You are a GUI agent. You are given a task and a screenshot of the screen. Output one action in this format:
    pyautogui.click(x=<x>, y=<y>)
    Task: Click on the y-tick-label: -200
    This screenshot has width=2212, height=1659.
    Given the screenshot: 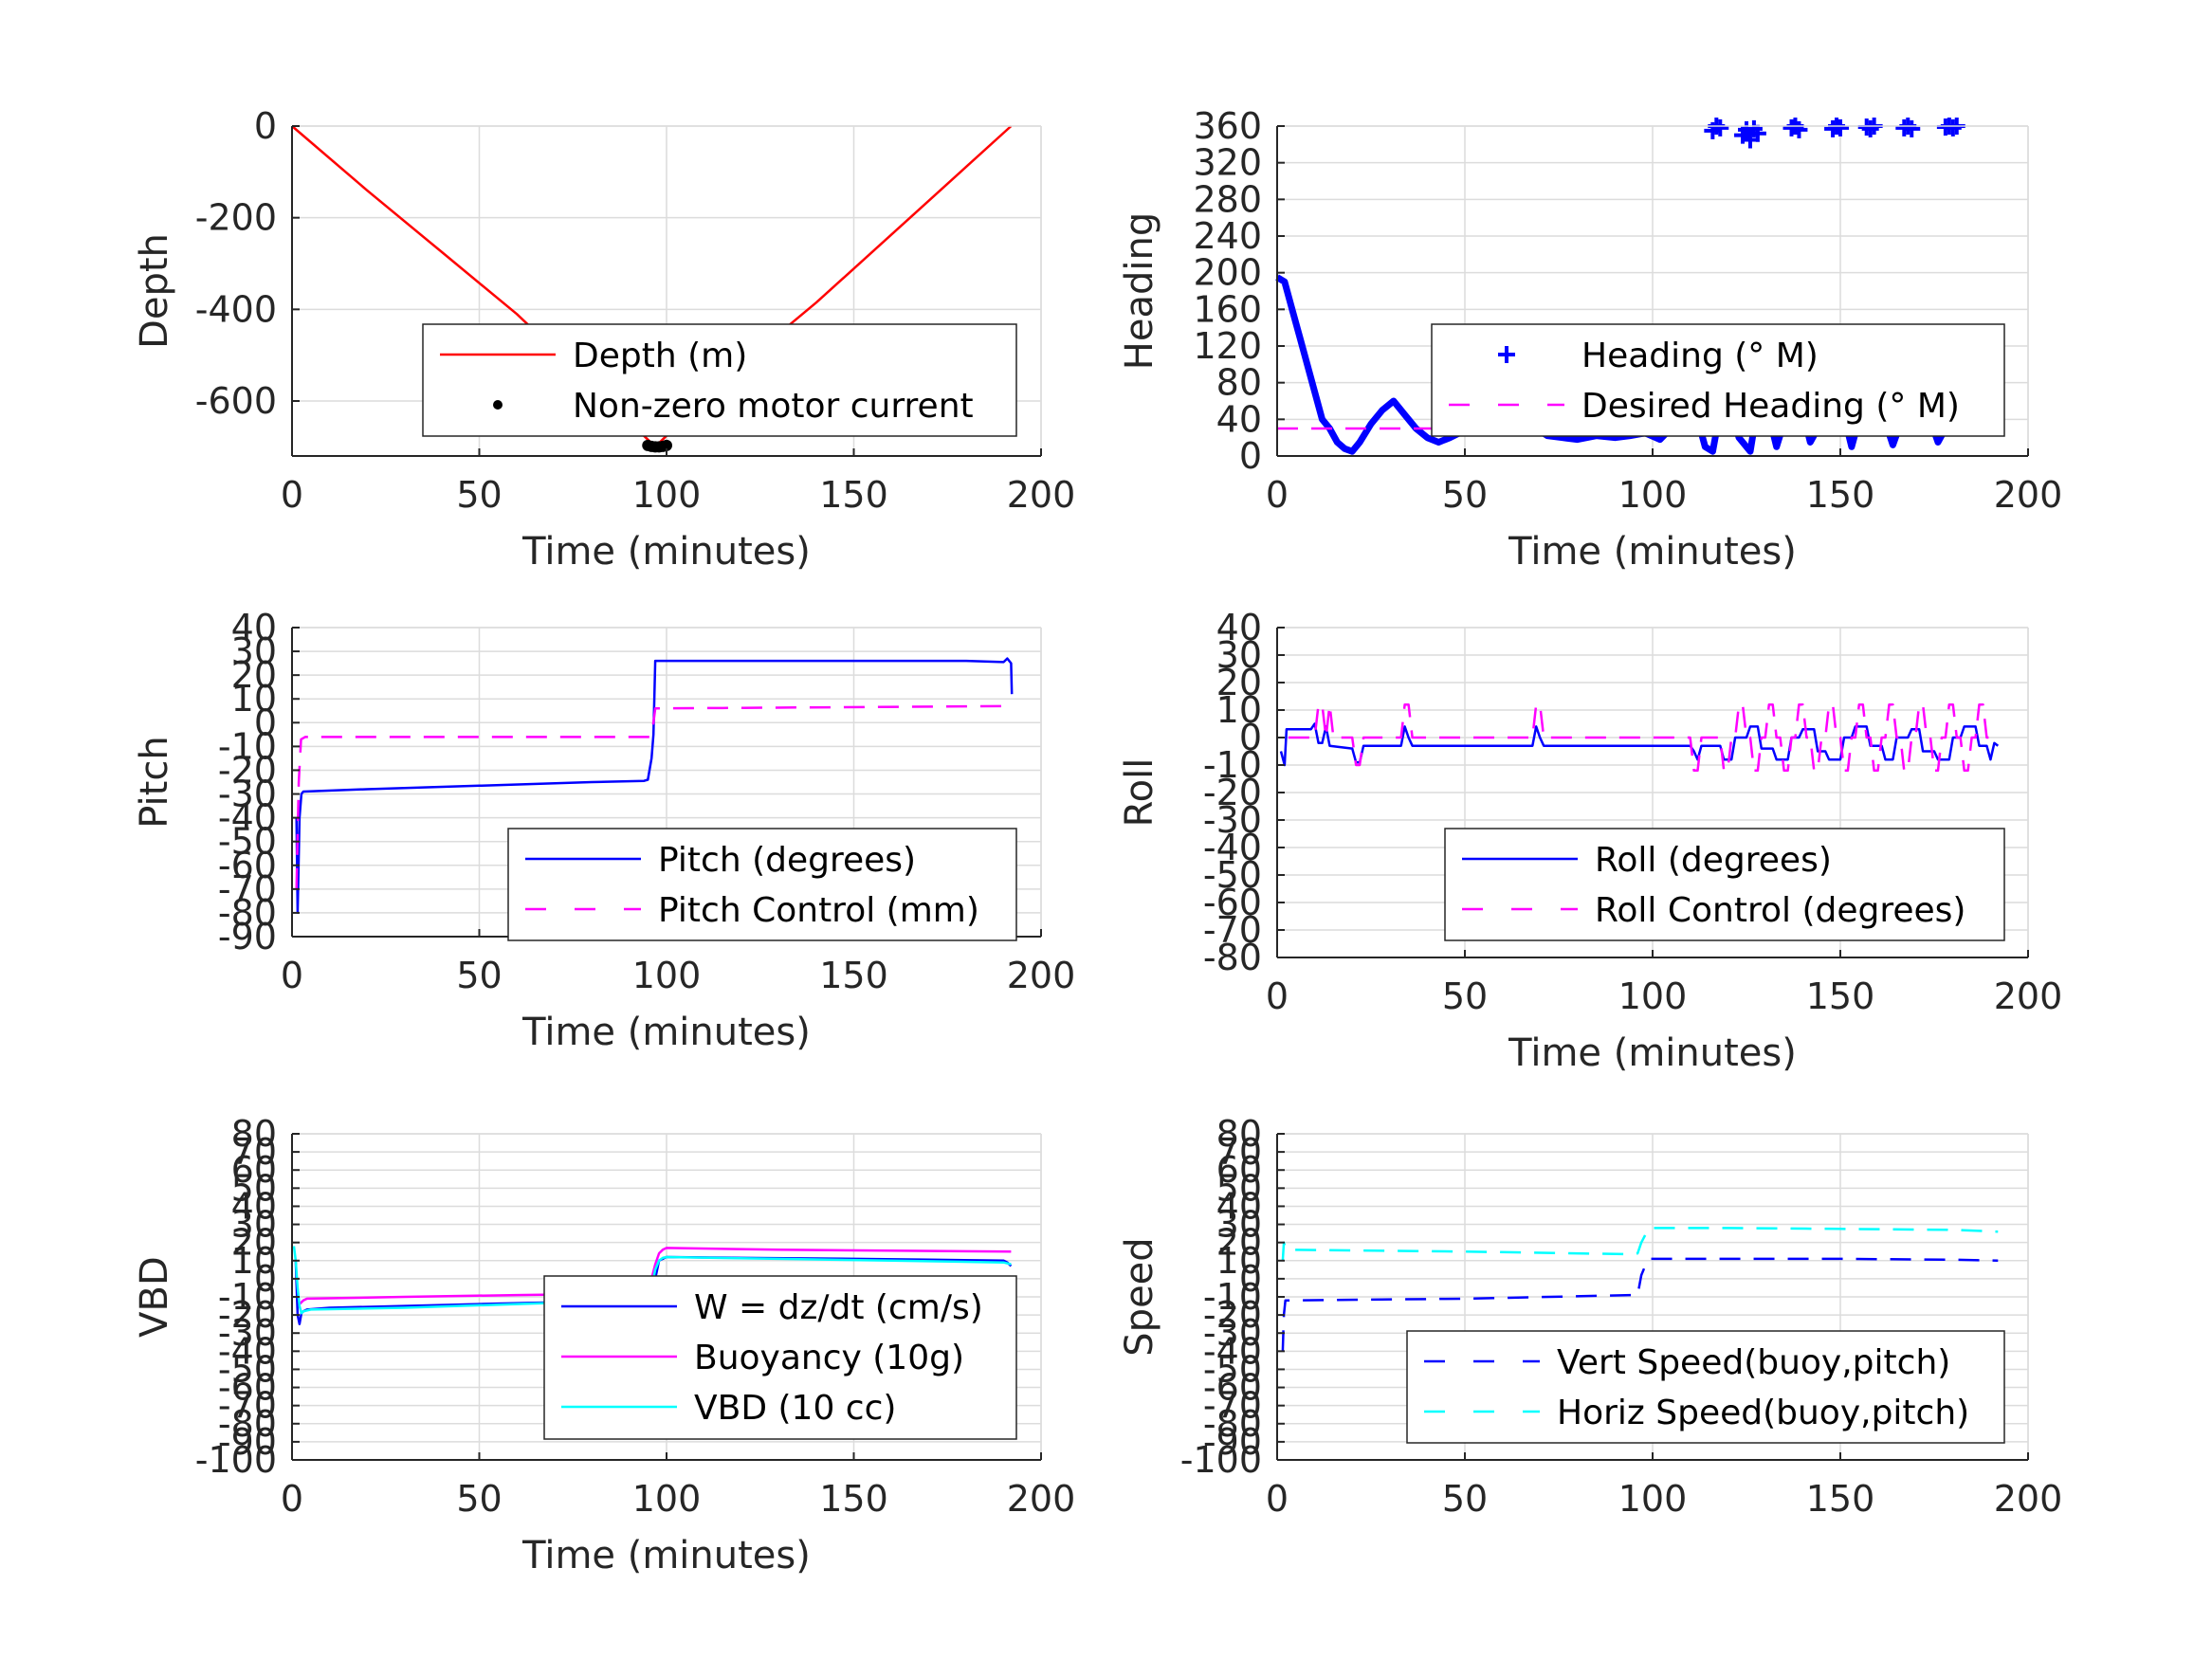 What is the action you would take?
    pyautogui.click(x=236, y=218)
    